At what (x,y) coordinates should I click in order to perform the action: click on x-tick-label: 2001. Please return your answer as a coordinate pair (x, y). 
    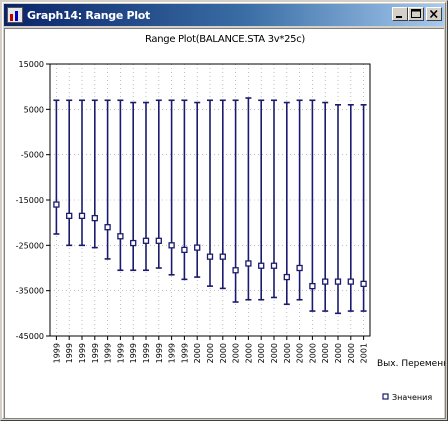
    Looking at the image, I should click on (364, 353).